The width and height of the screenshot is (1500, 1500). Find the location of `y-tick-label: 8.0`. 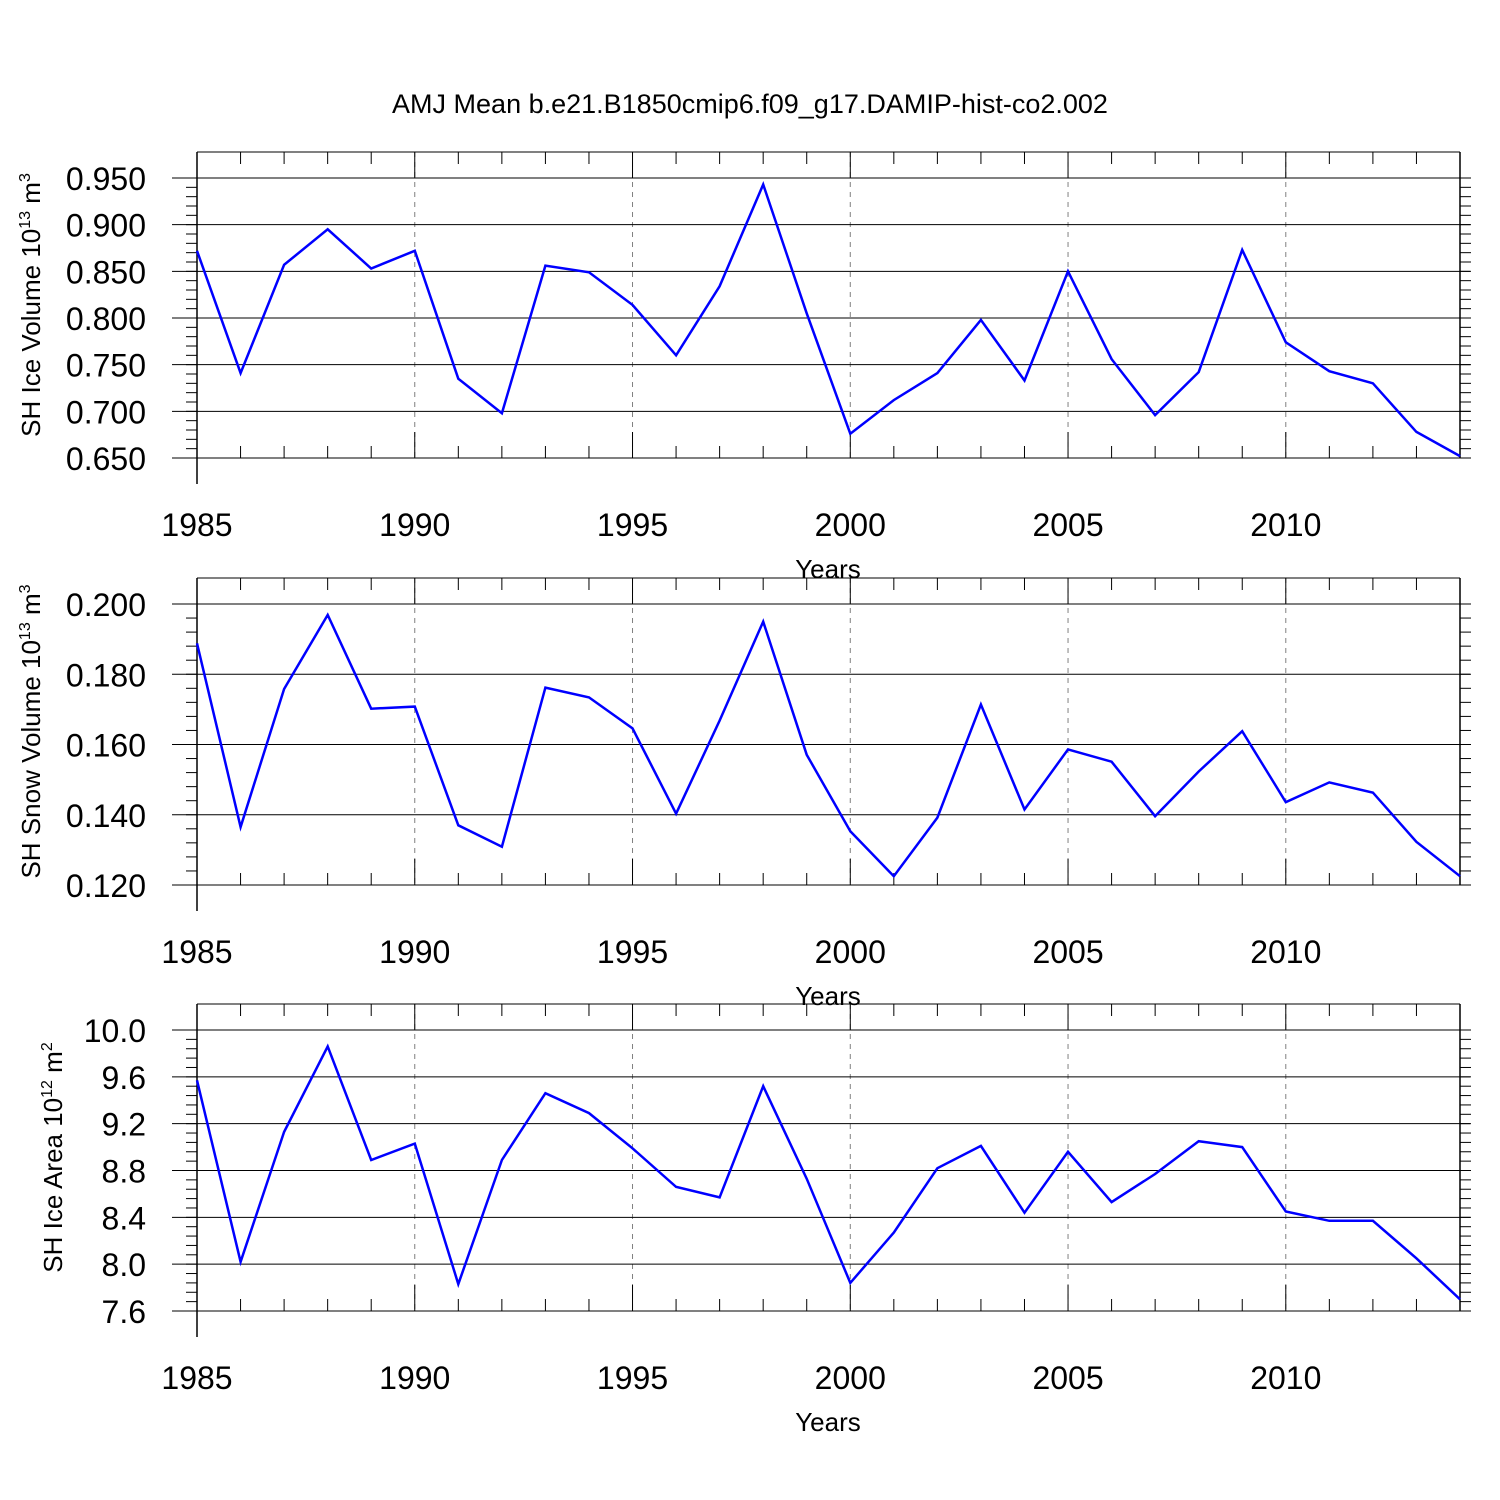

y-tick-label: 8.0 is located at coordinates (124, 1265).